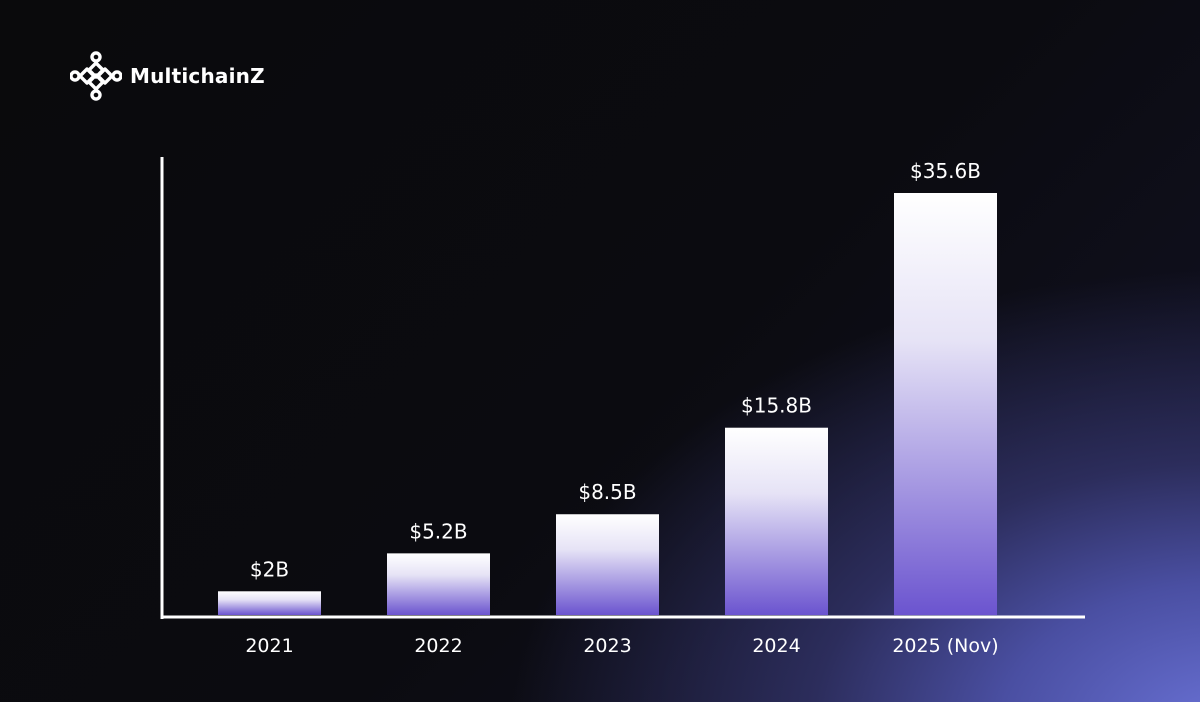 The width and height of the screenshot is (1200, 702). I want to click on multichainz-logo-icon, so click(96, 76).